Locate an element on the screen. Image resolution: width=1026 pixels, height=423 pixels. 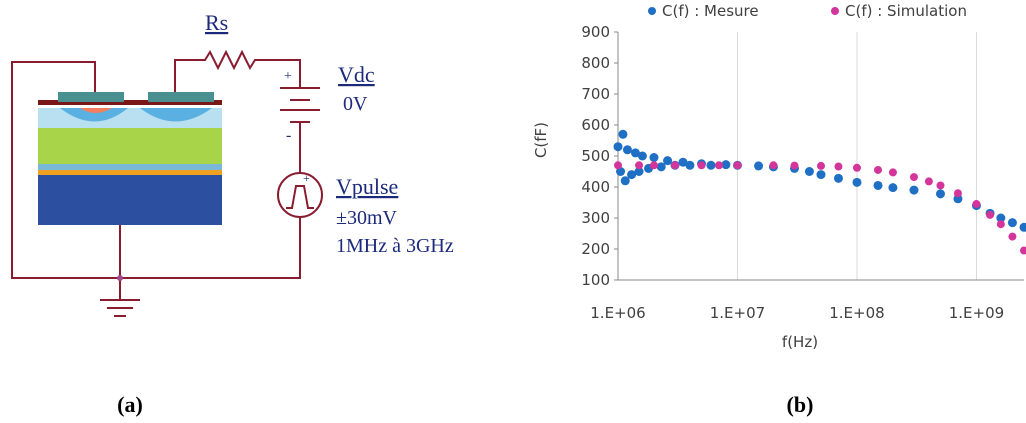
y-axis-title: C(fF) is located at coordinates (541, 140).